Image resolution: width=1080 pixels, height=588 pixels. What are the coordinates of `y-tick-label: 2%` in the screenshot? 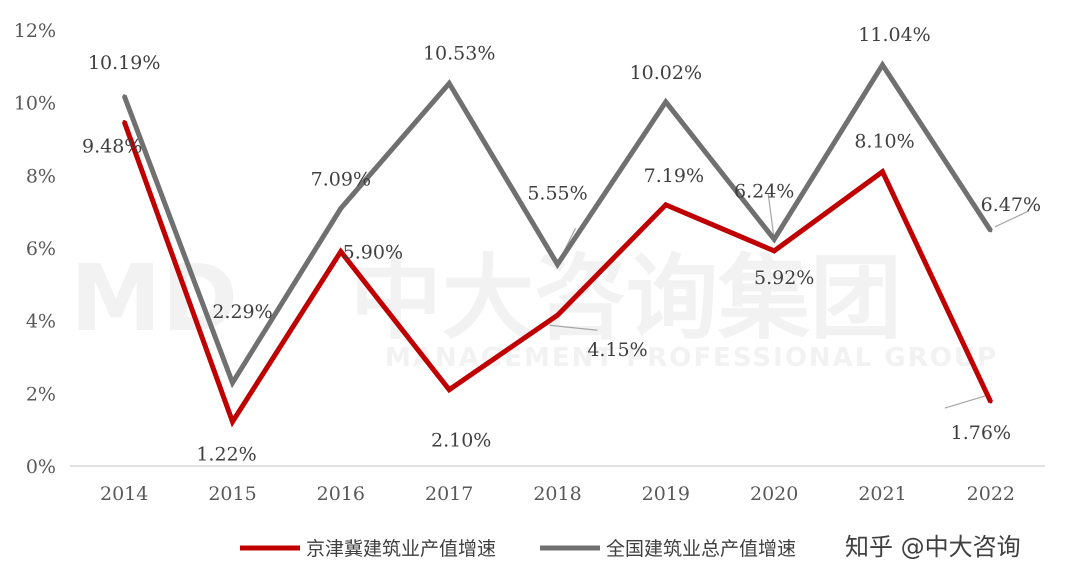 It's located at (41, 394).